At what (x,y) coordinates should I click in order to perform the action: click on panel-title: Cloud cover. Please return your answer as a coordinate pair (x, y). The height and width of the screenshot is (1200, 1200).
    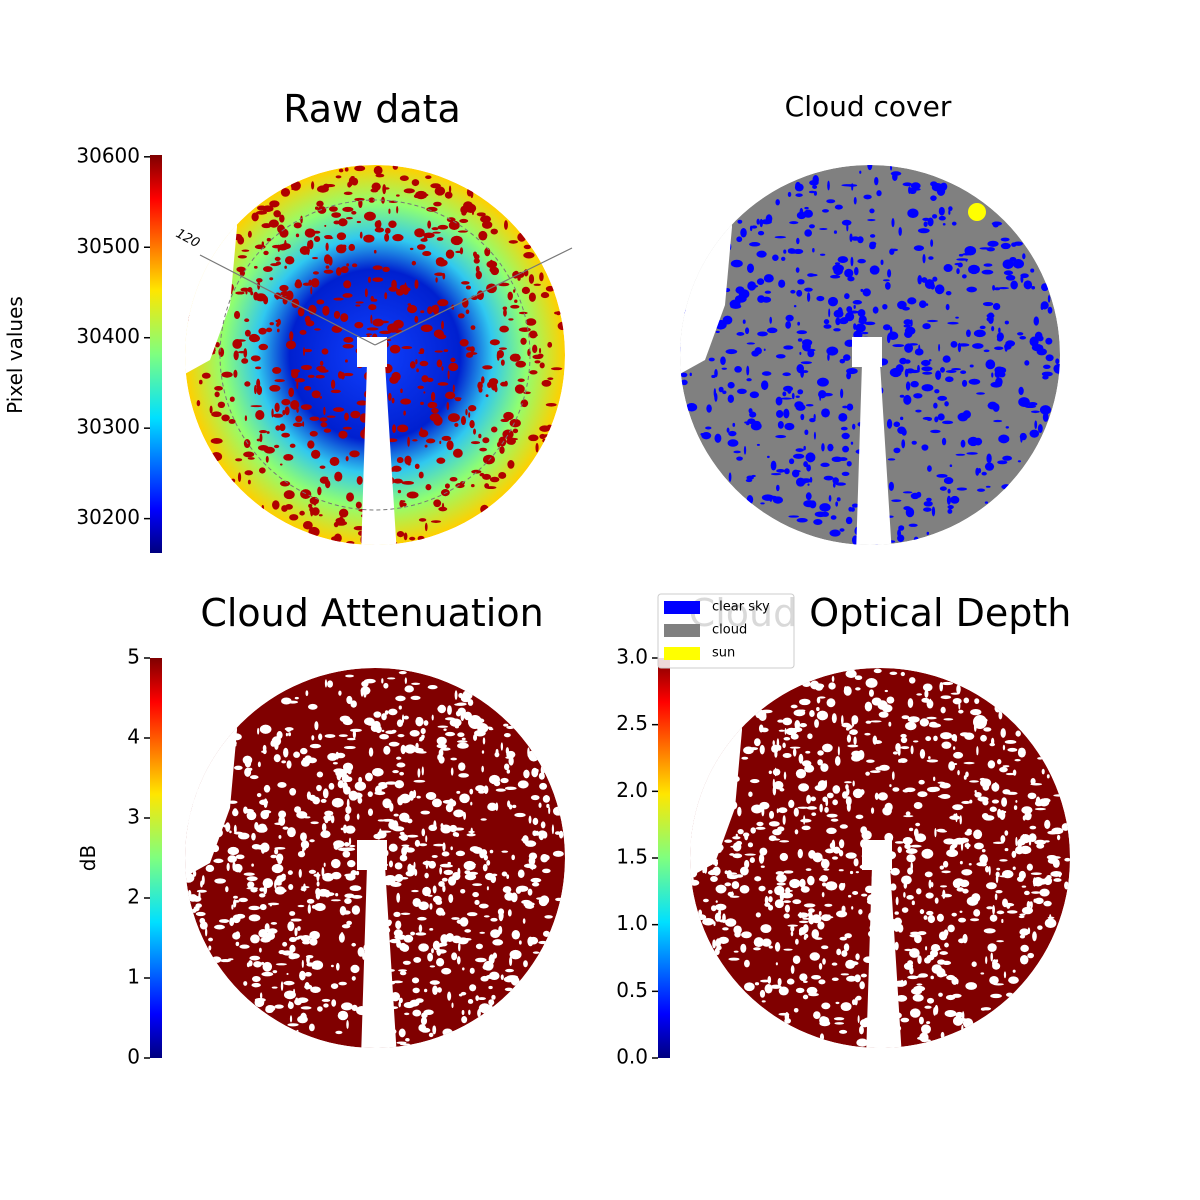
    Looking at the image, I should click on (868, 106).